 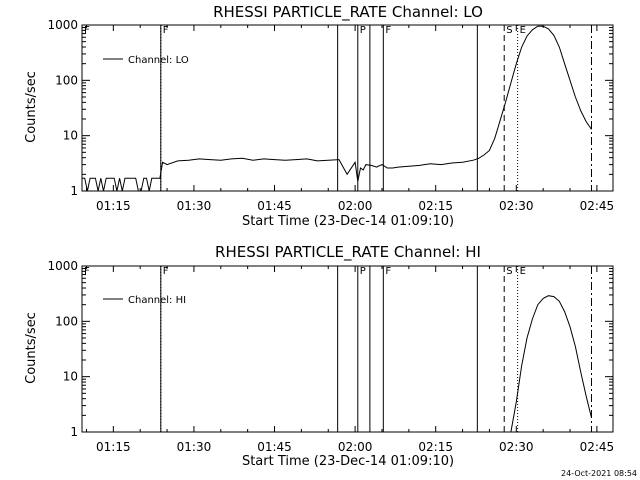 I want to click on chart-title: RHESSI PARTICLE_RATE Channel: LO, so click(x=348, y=12).